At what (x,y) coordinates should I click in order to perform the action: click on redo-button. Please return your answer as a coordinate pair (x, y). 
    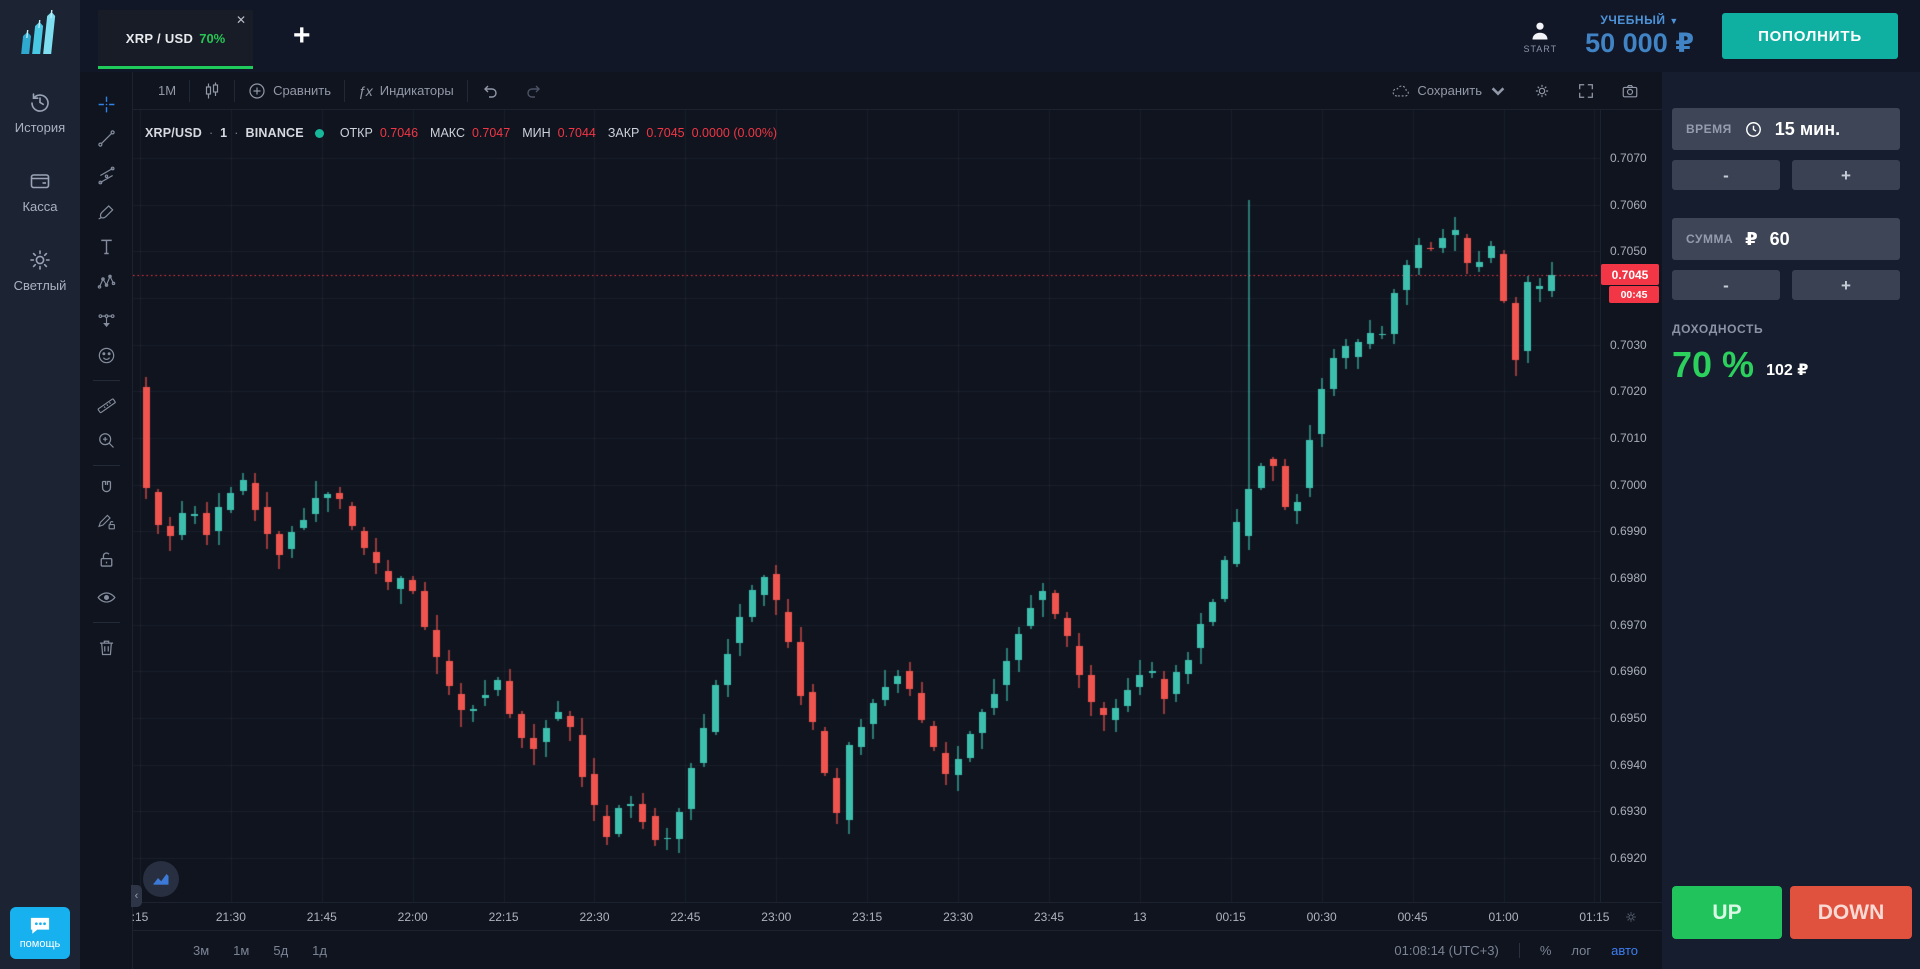
    Looking at the image, I should click on (534, 91).